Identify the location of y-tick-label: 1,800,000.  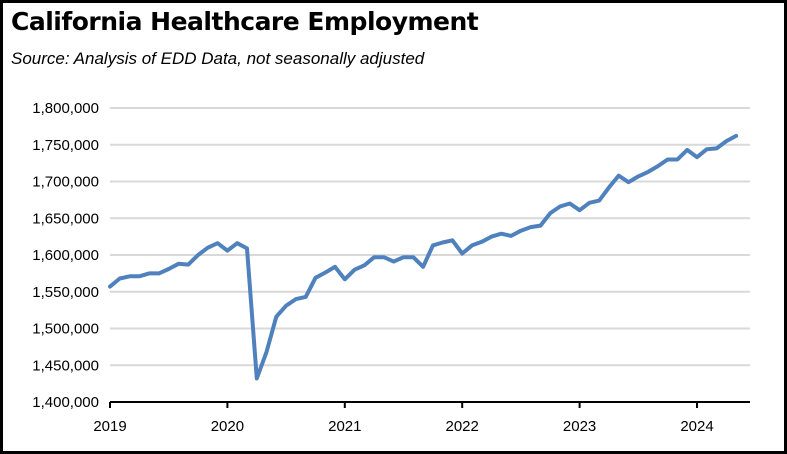
(65, 108).